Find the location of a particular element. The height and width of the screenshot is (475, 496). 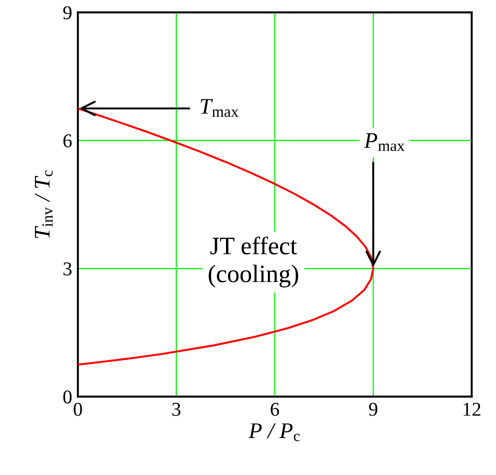

annotation: T$_{max}$ is located at coordinates (219, 108).